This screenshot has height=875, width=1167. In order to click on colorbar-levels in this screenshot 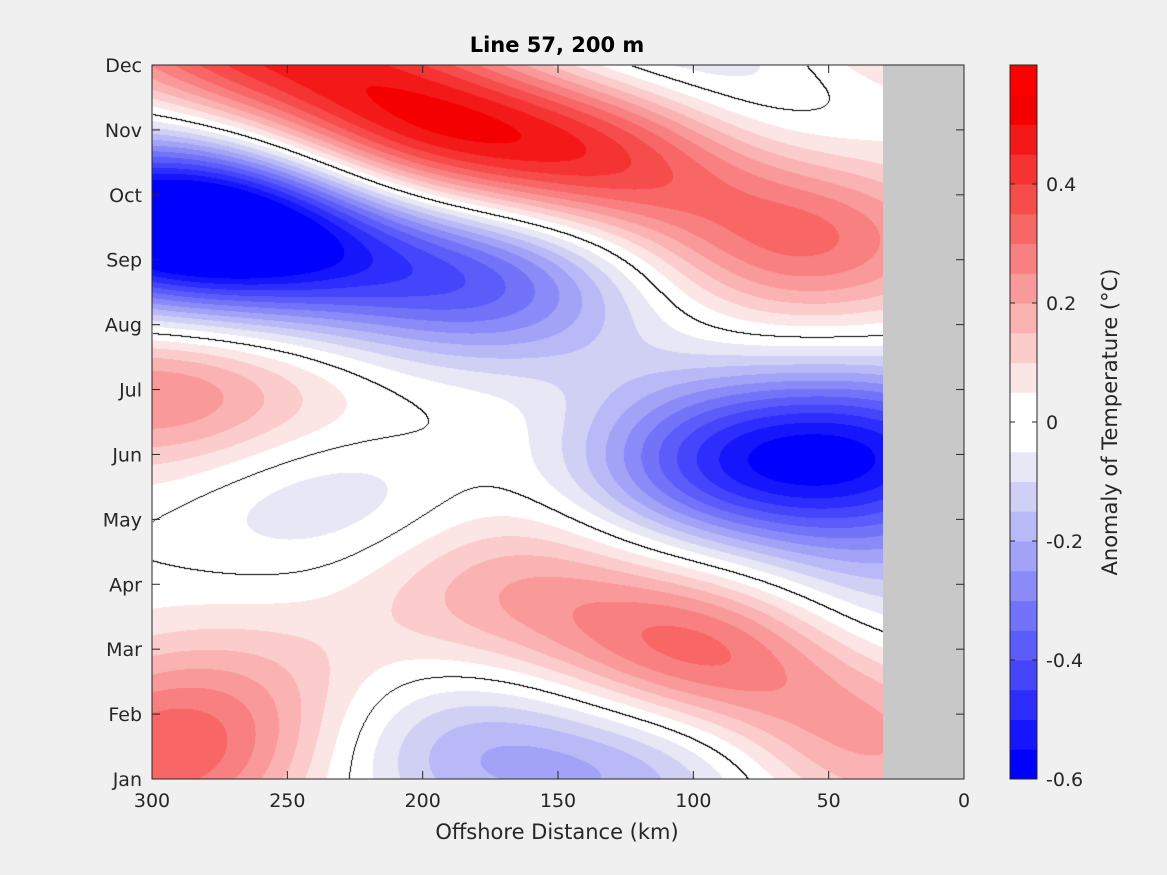, I will do `click(1023, 422)`.